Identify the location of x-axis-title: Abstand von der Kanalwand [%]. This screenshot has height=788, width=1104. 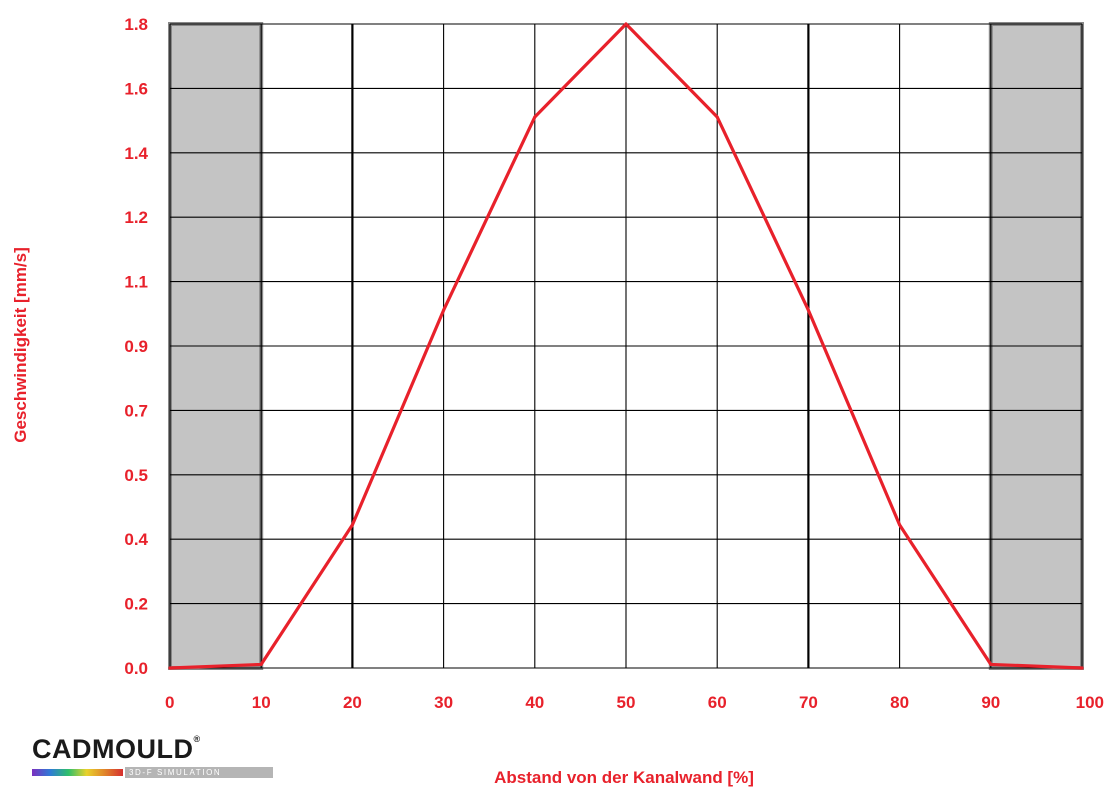
(624, 777).